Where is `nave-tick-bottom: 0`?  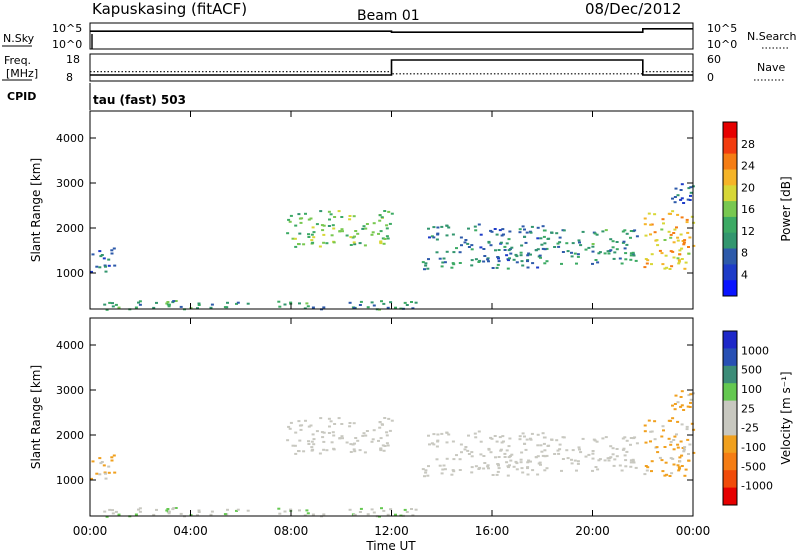
nave-tick-bottom: 0 is located at coordinates (710, 77).